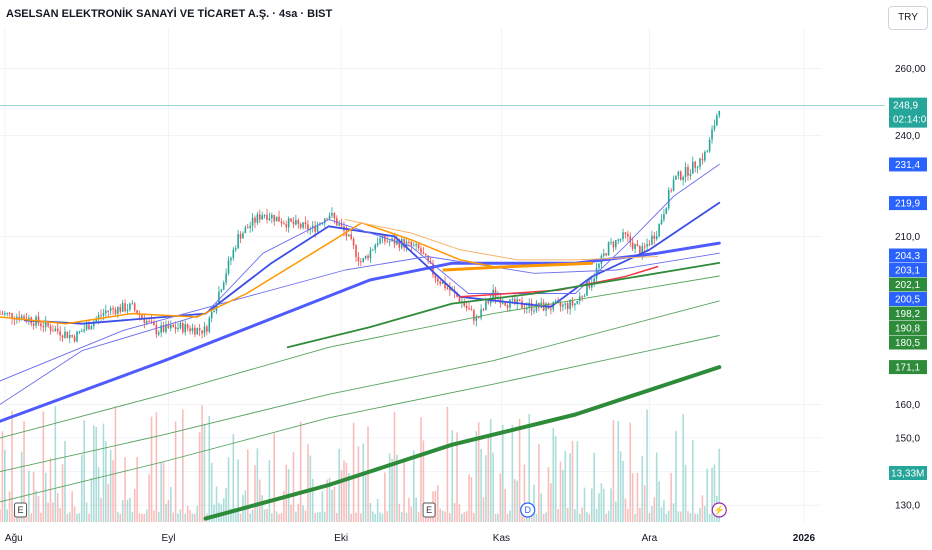  Describe the element at coordinates (907, 256) in the screenshot. I see `ma-value-text: 204,3` at that location.